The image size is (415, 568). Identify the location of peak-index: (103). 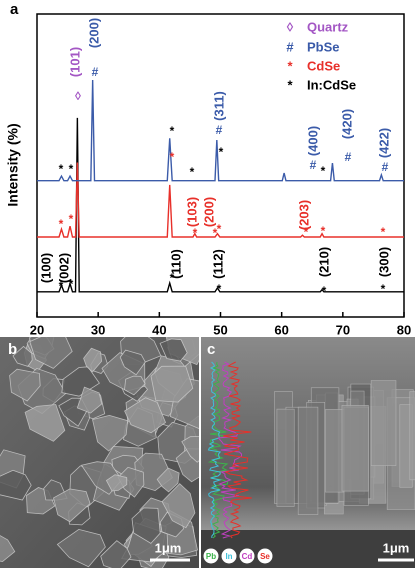
(191, 212).